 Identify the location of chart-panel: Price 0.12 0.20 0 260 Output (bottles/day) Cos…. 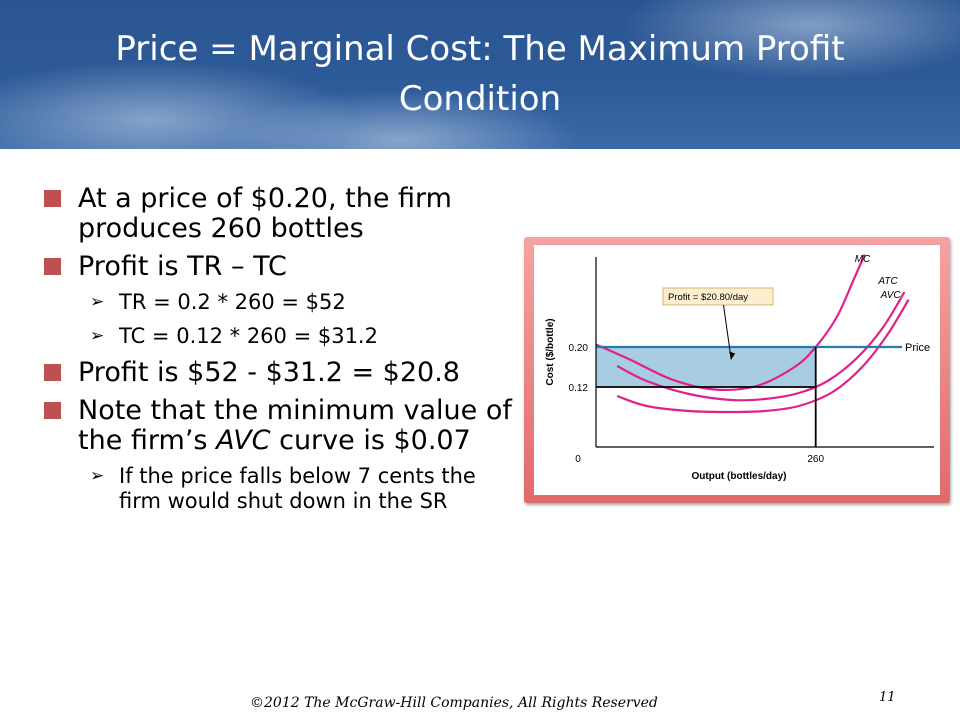
(737, 370).